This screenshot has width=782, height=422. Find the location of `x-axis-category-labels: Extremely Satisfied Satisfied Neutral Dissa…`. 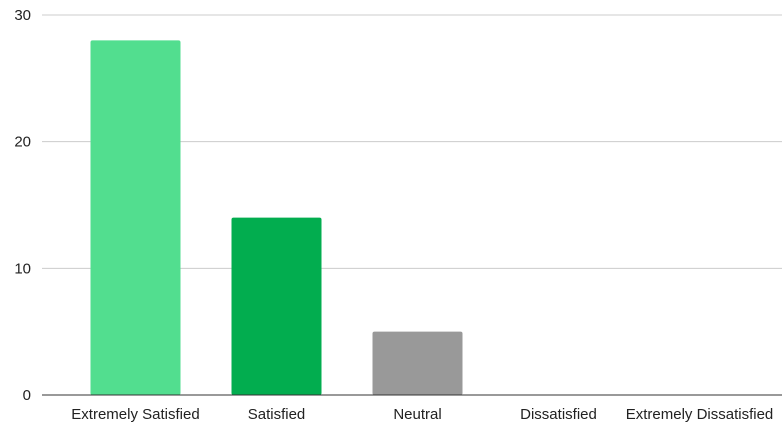

x-axis-category-labels: Extremely Satisfied Satisfied Neutral Dissa… is located at coordinates (422, 414).